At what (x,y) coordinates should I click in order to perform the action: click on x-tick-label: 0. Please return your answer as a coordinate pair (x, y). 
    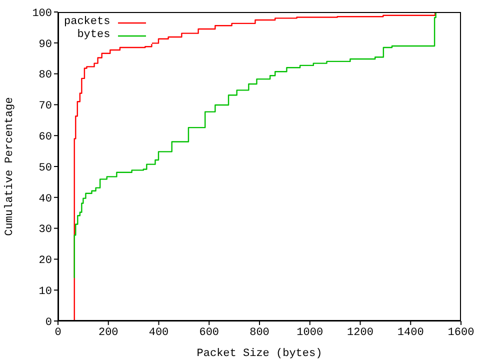
    Looking at the image, I should click on (58, 332).